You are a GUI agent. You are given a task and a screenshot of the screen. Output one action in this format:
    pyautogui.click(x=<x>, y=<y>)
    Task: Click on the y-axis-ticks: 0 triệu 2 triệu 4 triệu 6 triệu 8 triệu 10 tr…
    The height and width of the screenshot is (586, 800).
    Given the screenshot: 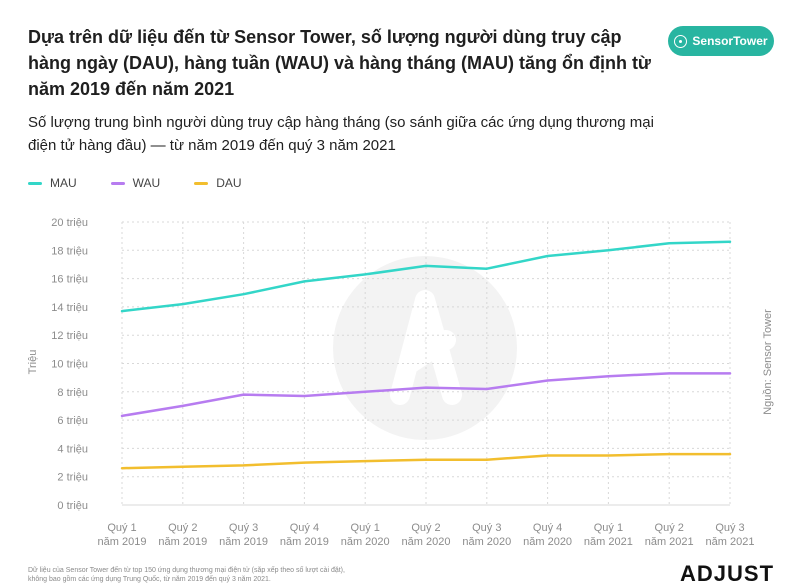 What is the action you would take?
    pyautogui.click(x=69, y=364)
    